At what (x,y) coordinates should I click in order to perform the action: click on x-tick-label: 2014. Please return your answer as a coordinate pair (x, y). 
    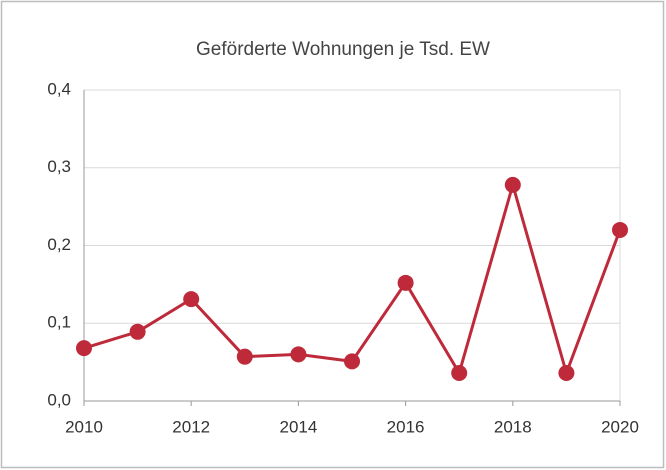
    Looking at the image, I should click on (298, 426).